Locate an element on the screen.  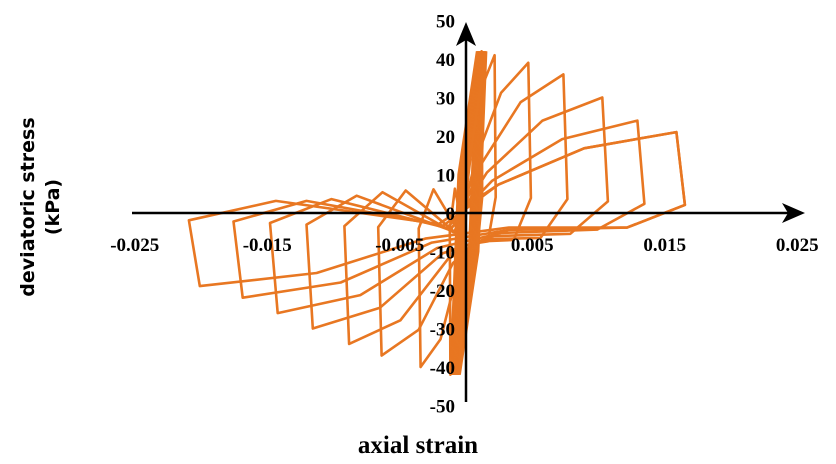
y-tick-label: 40 is located at coordinates (445, 60).